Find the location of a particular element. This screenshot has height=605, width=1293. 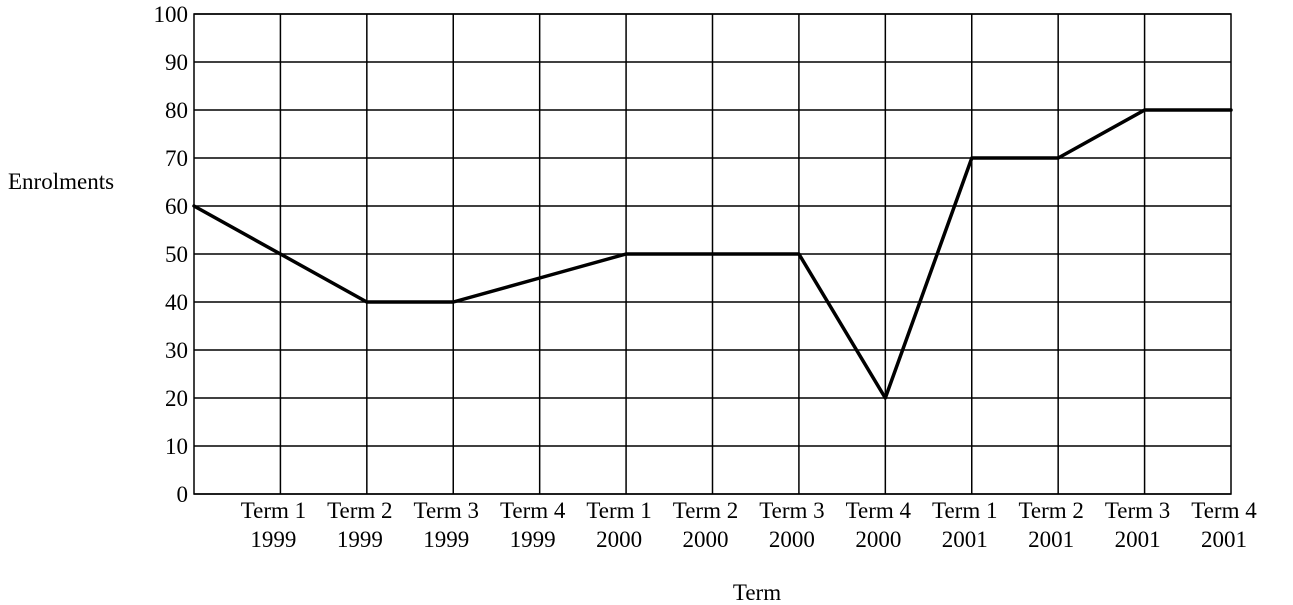

y-tick-label: 40 is located at coordinates (176, 302).